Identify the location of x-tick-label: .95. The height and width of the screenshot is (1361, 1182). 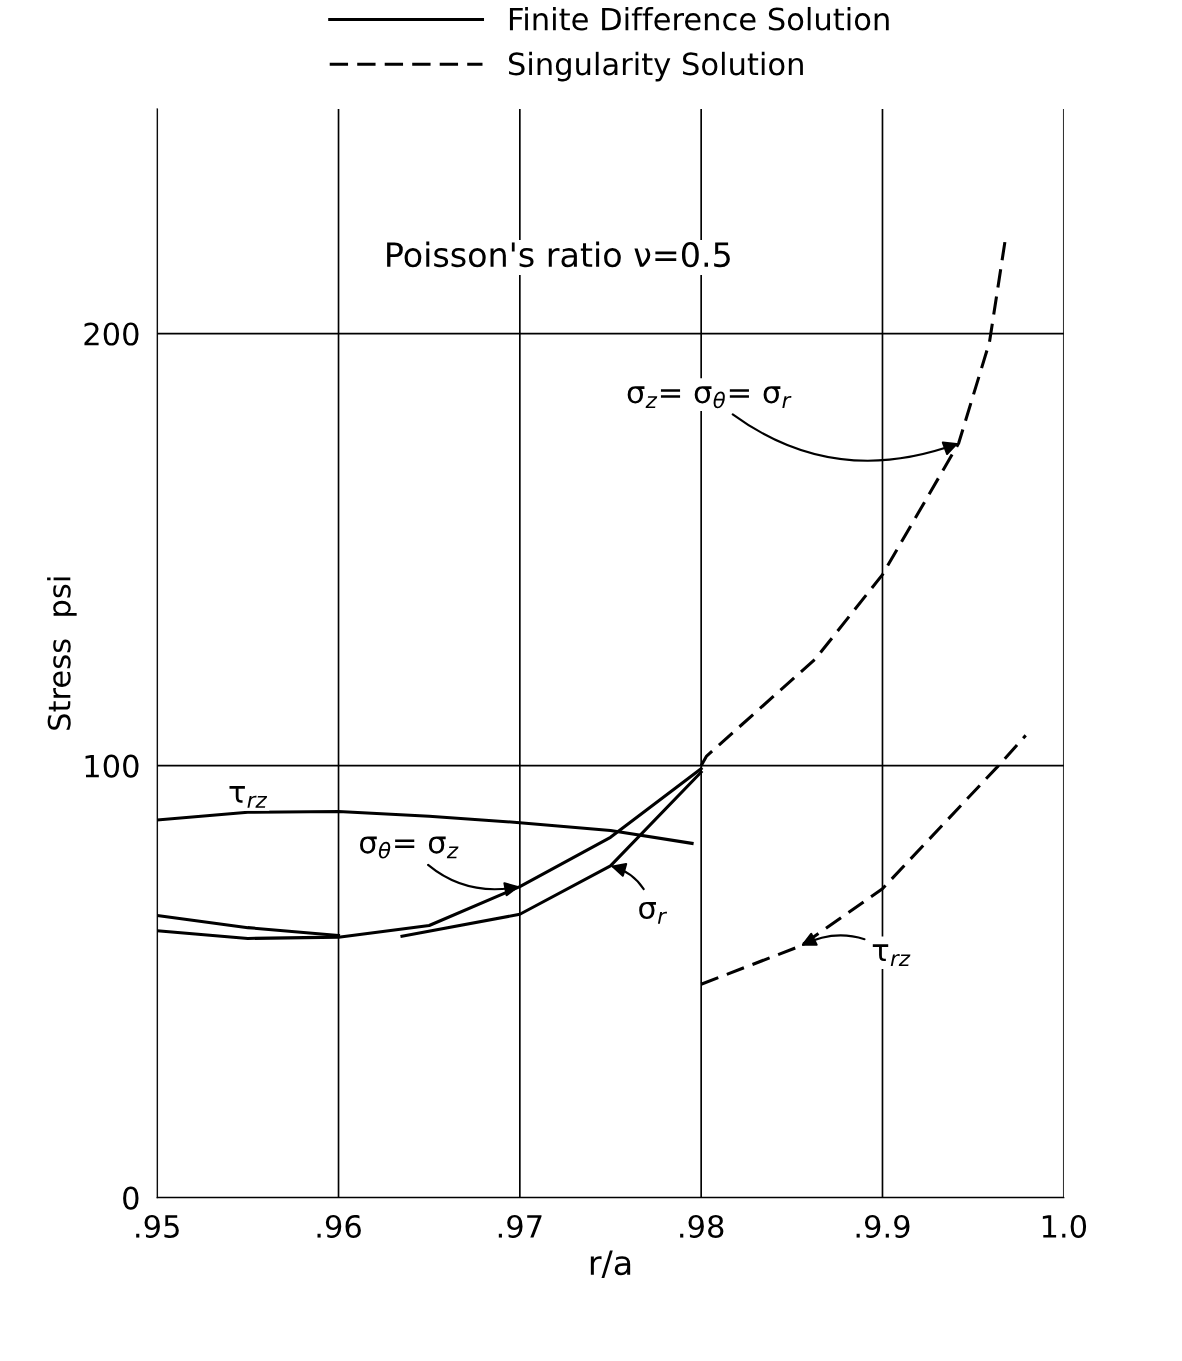
(157, 1226).